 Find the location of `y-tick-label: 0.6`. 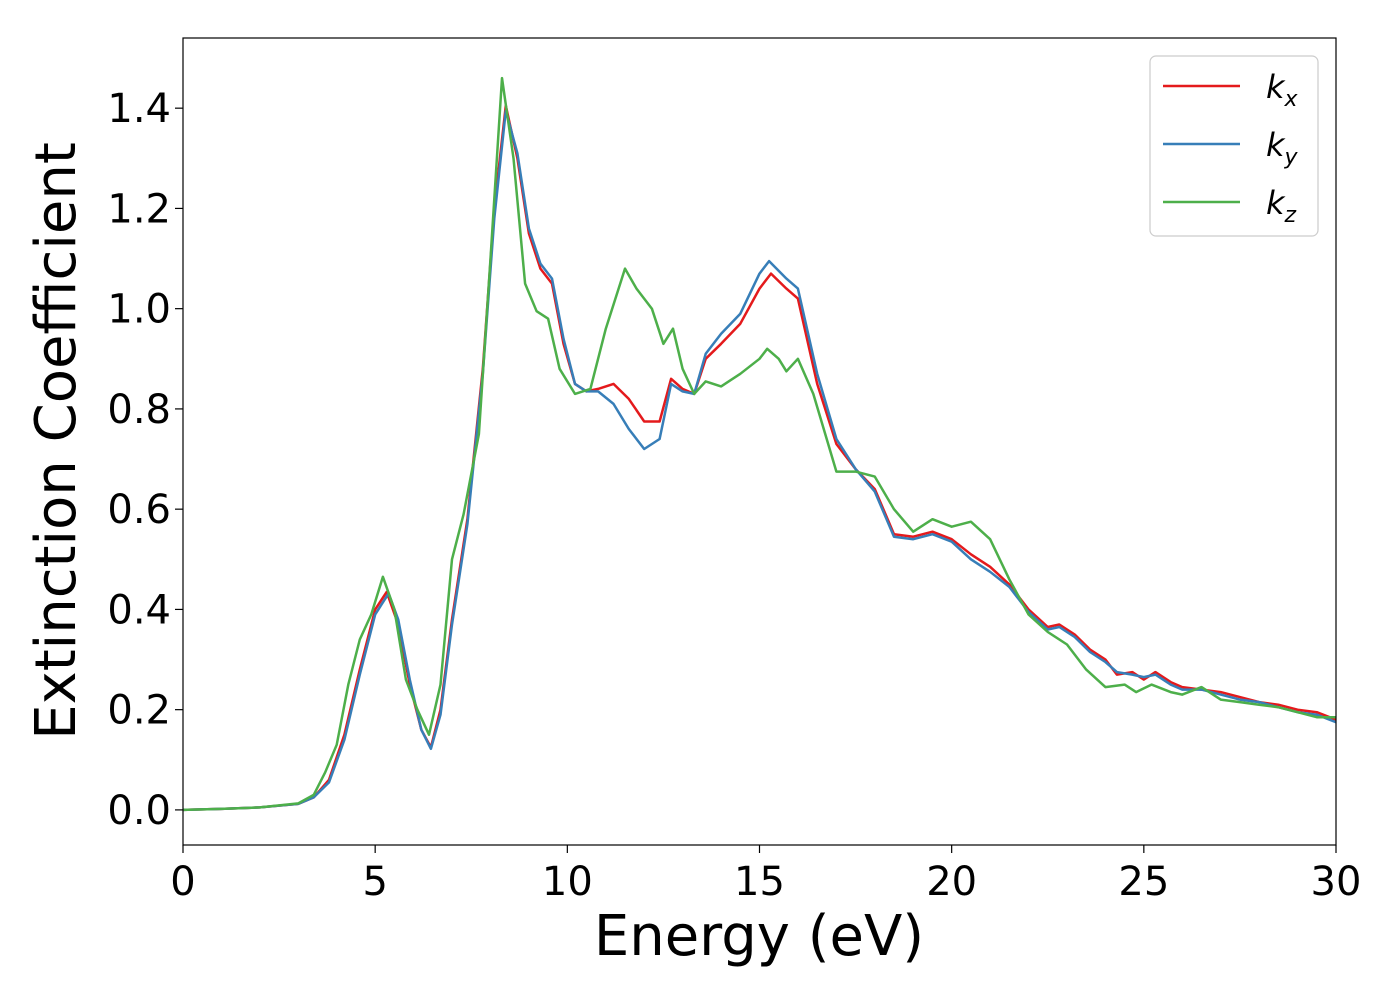

y-tick-label: 0.6 is located at coordinates (139, 510).